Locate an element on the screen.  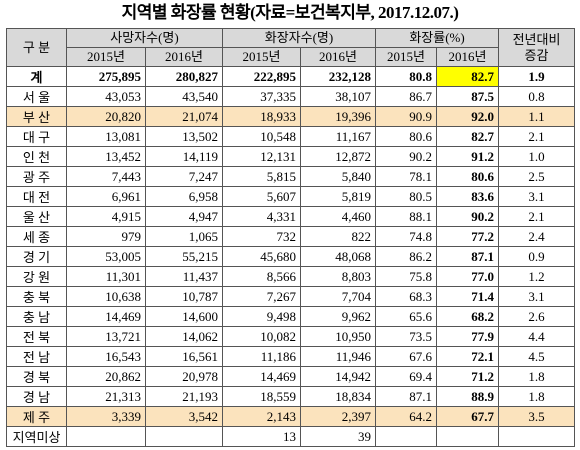
value-cell: 11,186 is located at coordinates (261, 356).